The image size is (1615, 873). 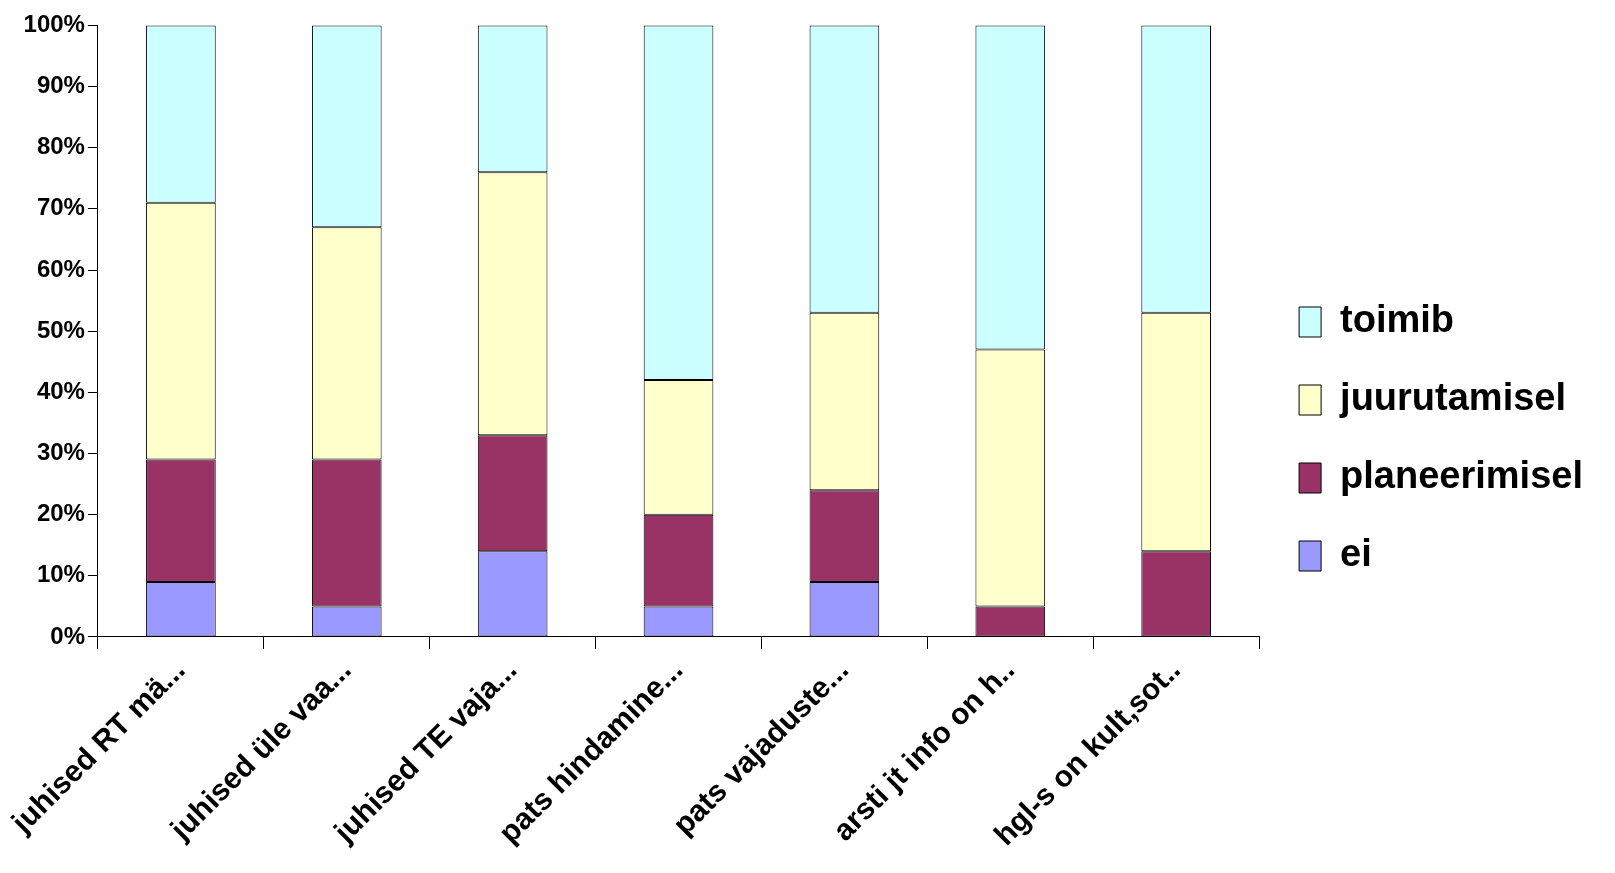 What do you see at coordinates (60, 268) in the screenshot?
I see `y-tick-label: 60%` at bounding box center [60, 268].